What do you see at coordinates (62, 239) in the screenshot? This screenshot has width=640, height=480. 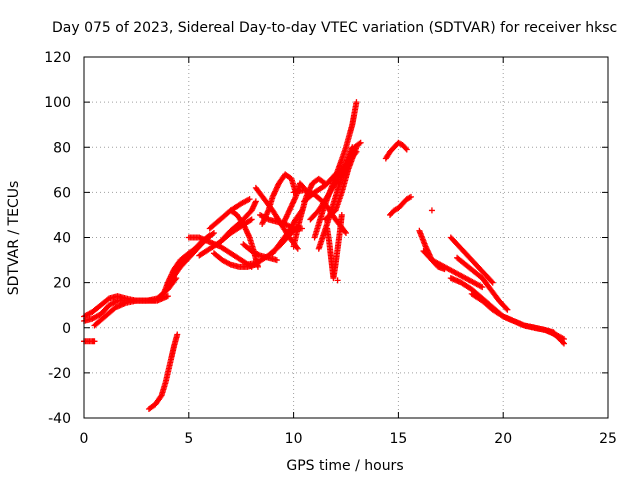 I see `y-tick-label: 40` at bounding box center [62, 239].